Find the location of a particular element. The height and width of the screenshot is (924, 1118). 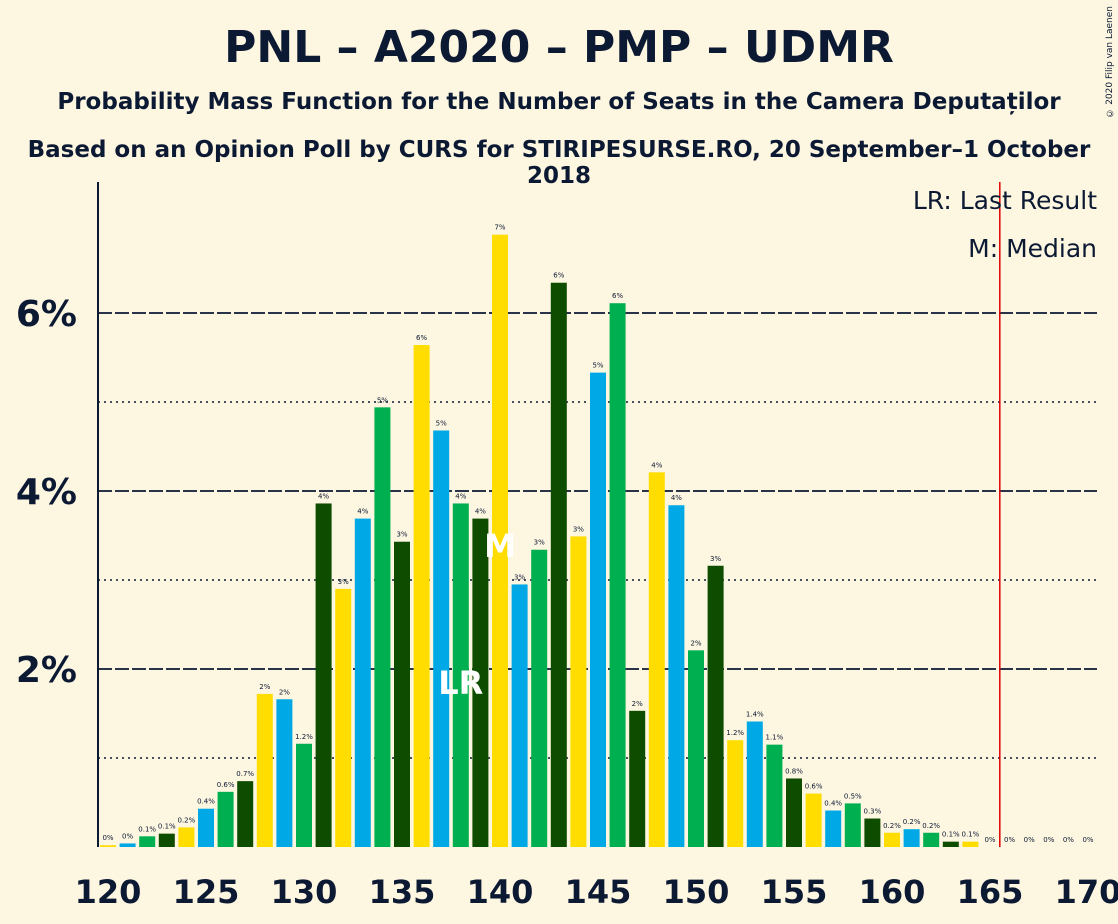

bar-label-131: 4% is located at coordinates (323, 496).